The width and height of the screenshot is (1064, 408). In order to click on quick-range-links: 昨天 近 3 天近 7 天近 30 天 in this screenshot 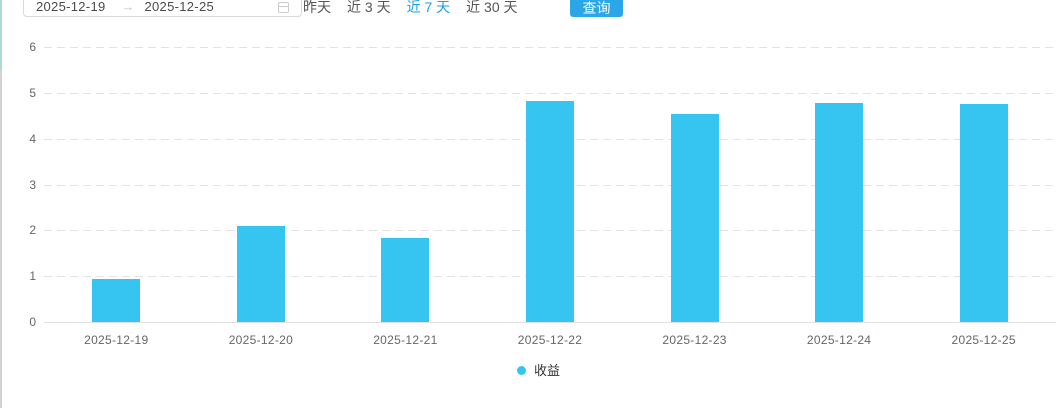, I will do `click(410, 7)`.